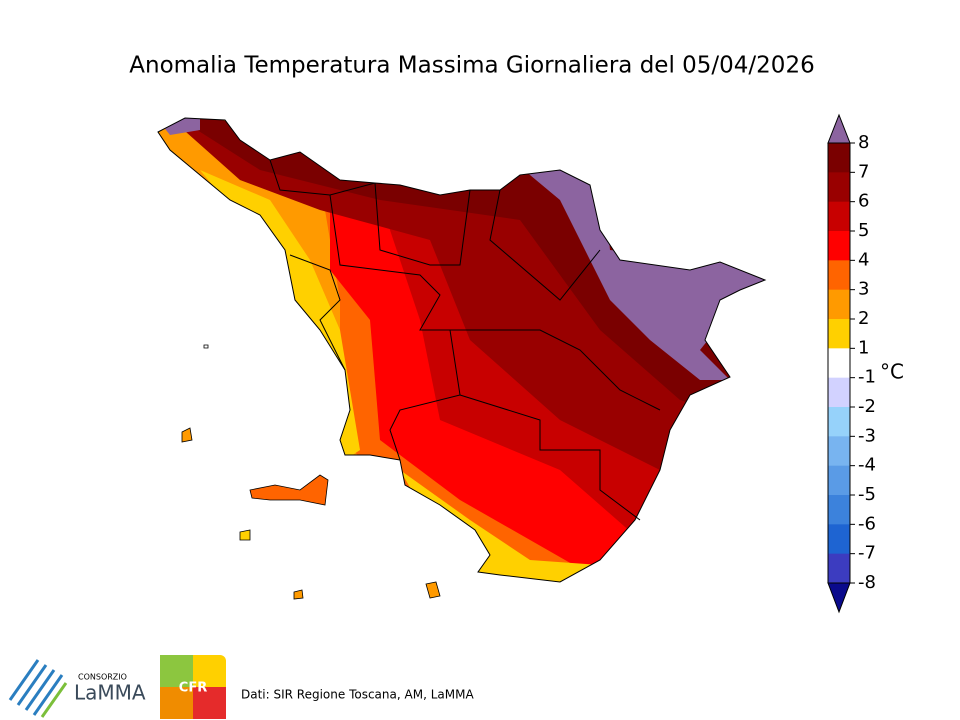 The height and width of the screenshot is (720, 960). What do you see at coordinates (102, 677) in the screenshot?
I see `lamma-consorzio: CONSORZIO` at bounding box center [102, 677].